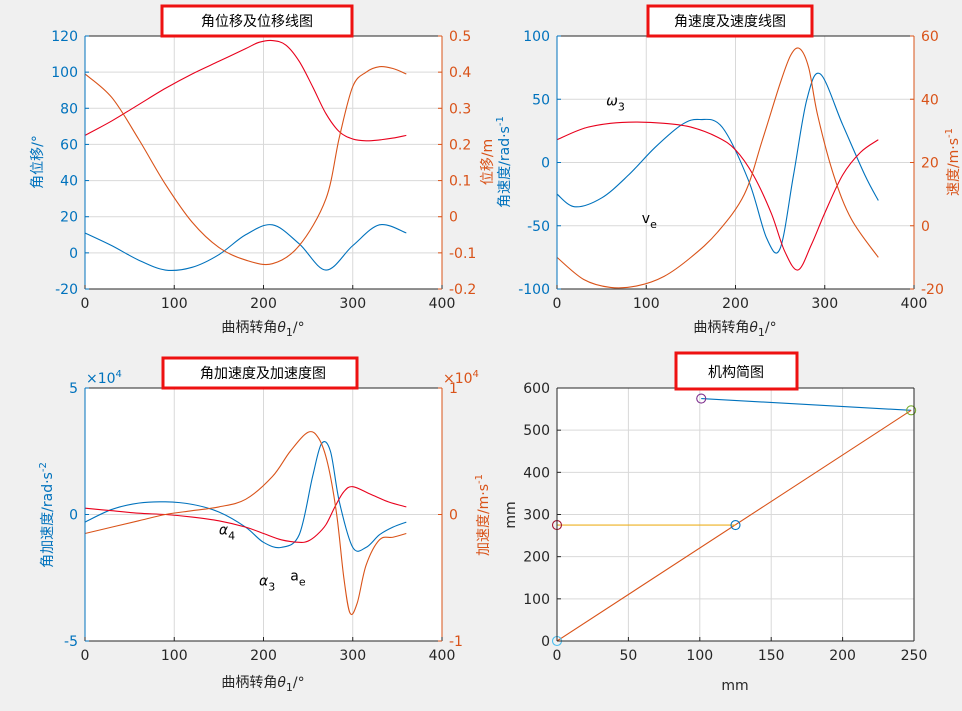  What do you see at coordinates (911, 410) in the screenshot?
I see `joint-marker-green` at bounding box center [911, 410].